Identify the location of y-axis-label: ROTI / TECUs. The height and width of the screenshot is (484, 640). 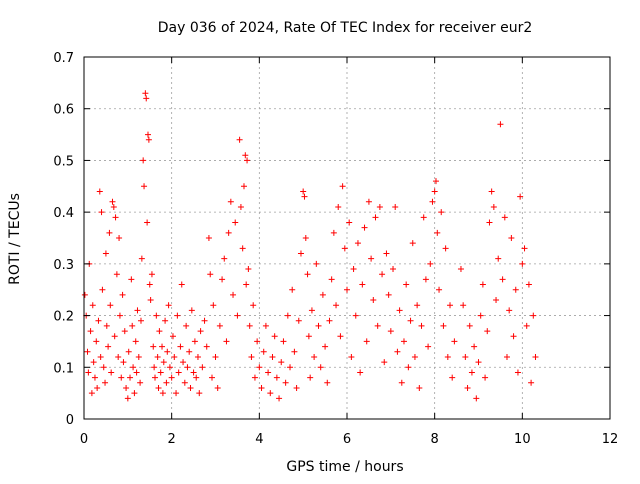
(15, 239).